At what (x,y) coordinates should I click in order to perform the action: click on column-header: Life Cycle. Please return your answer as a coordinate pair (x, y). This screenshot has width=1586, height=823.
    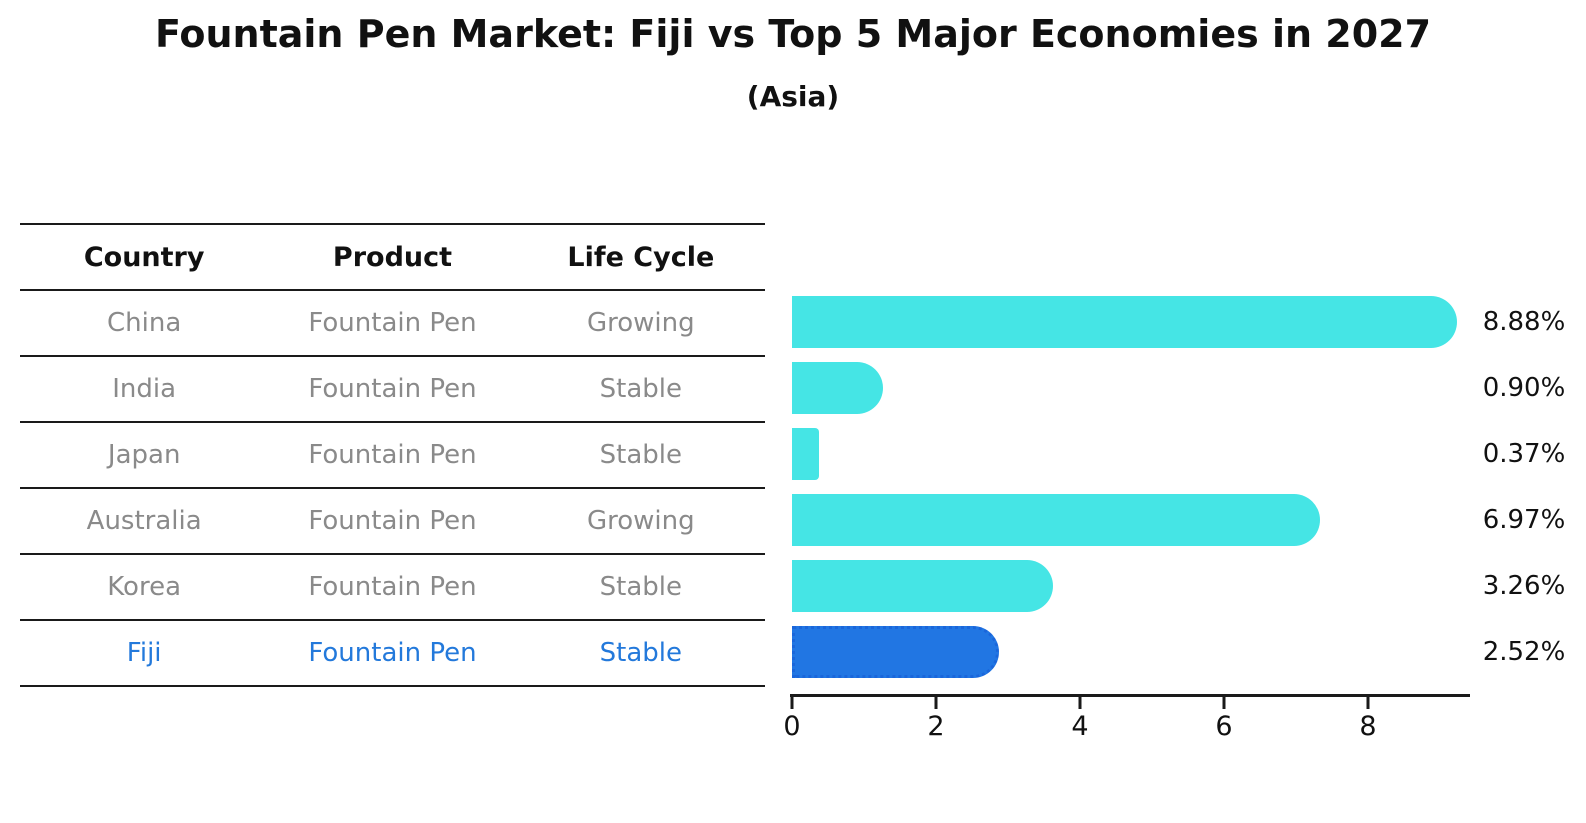
    Looking at the image, I should click on (641, 257).